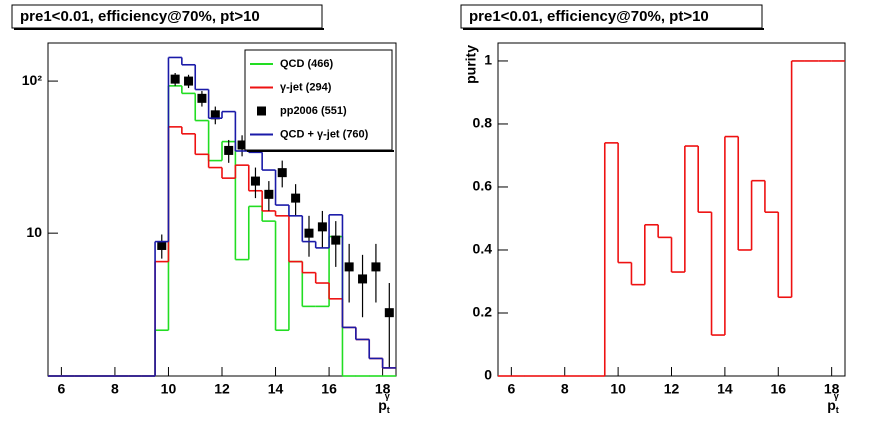 This screenshot has height=422, width=896. Describe the element at coordinates (318, 100) in the screenshot. I see `legend-box` at that location.